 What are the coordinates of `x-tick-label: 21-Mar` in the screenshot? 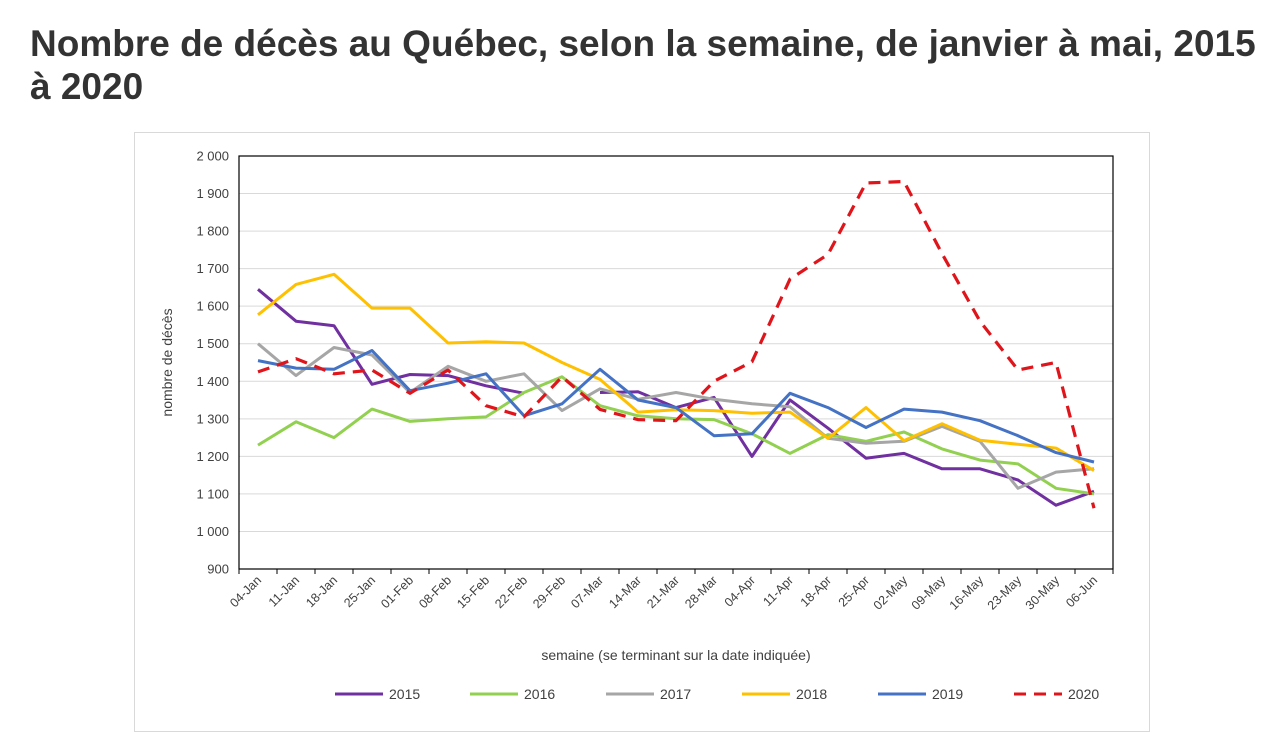 It's located at (663, 592).